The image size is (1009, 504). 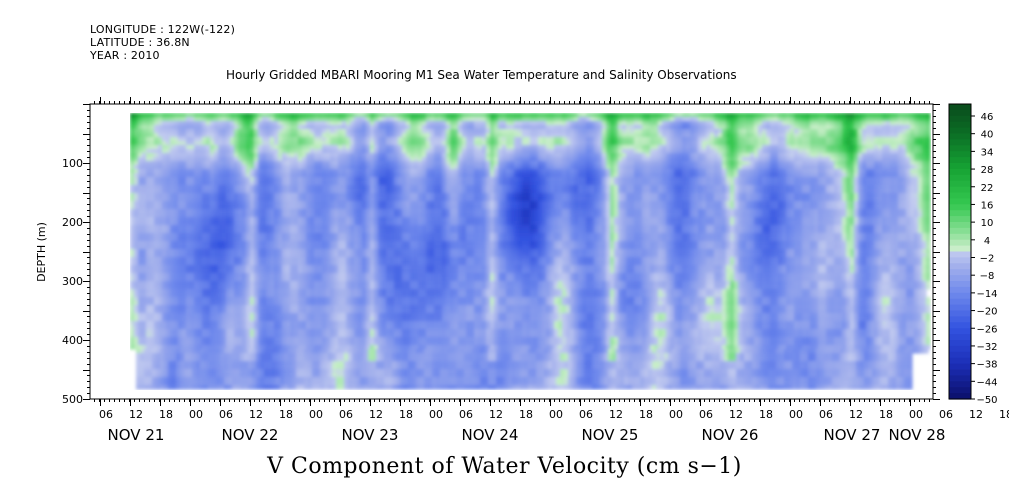 What do you see at coordinates (684, 151) in the screenshot?
I see `heat-cell-1910` at bounding box center [684, 151].